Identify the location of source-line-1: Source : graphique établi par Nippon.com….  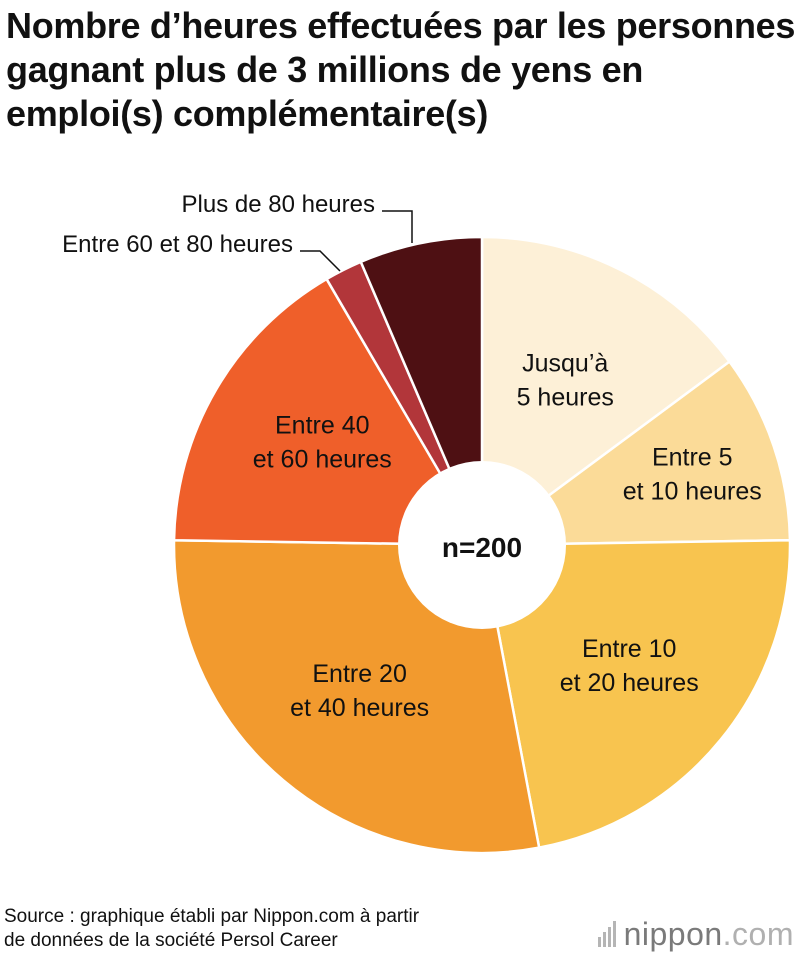
(212, 916).